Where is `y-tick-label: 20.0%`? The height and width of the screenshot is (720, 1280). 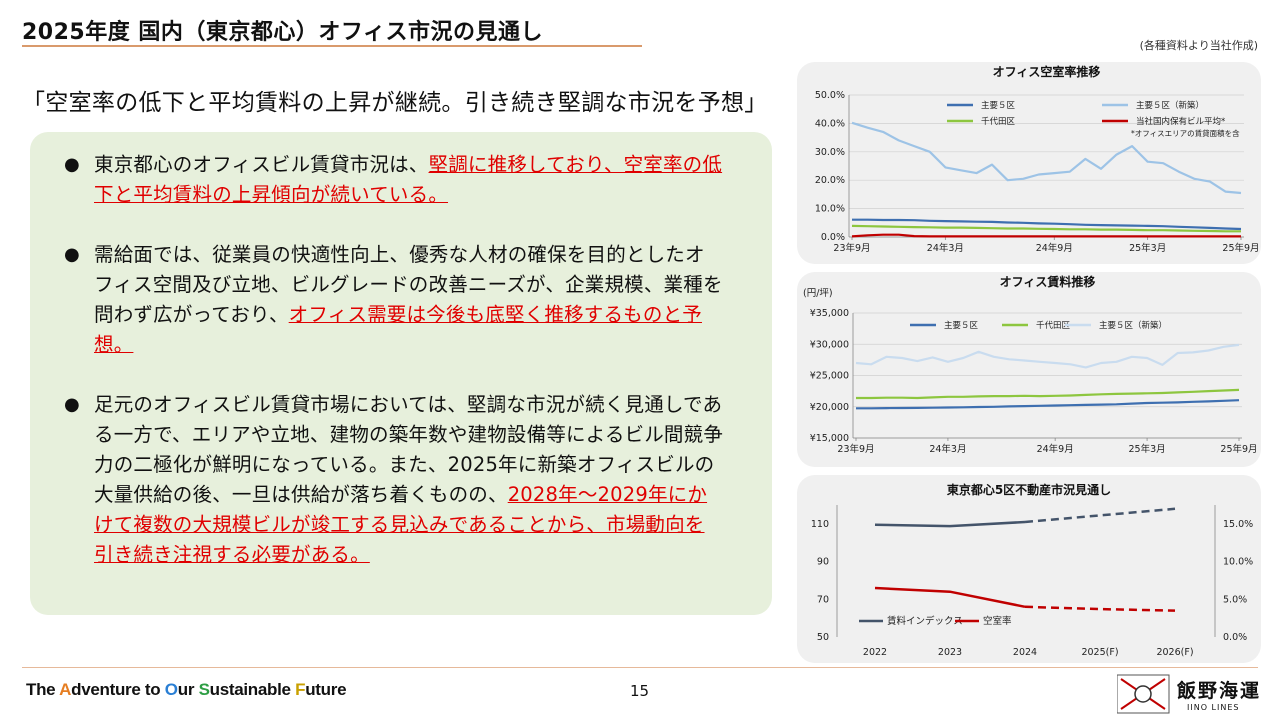
y-tick-label: 20.0% is located at coordinates (830, 180).